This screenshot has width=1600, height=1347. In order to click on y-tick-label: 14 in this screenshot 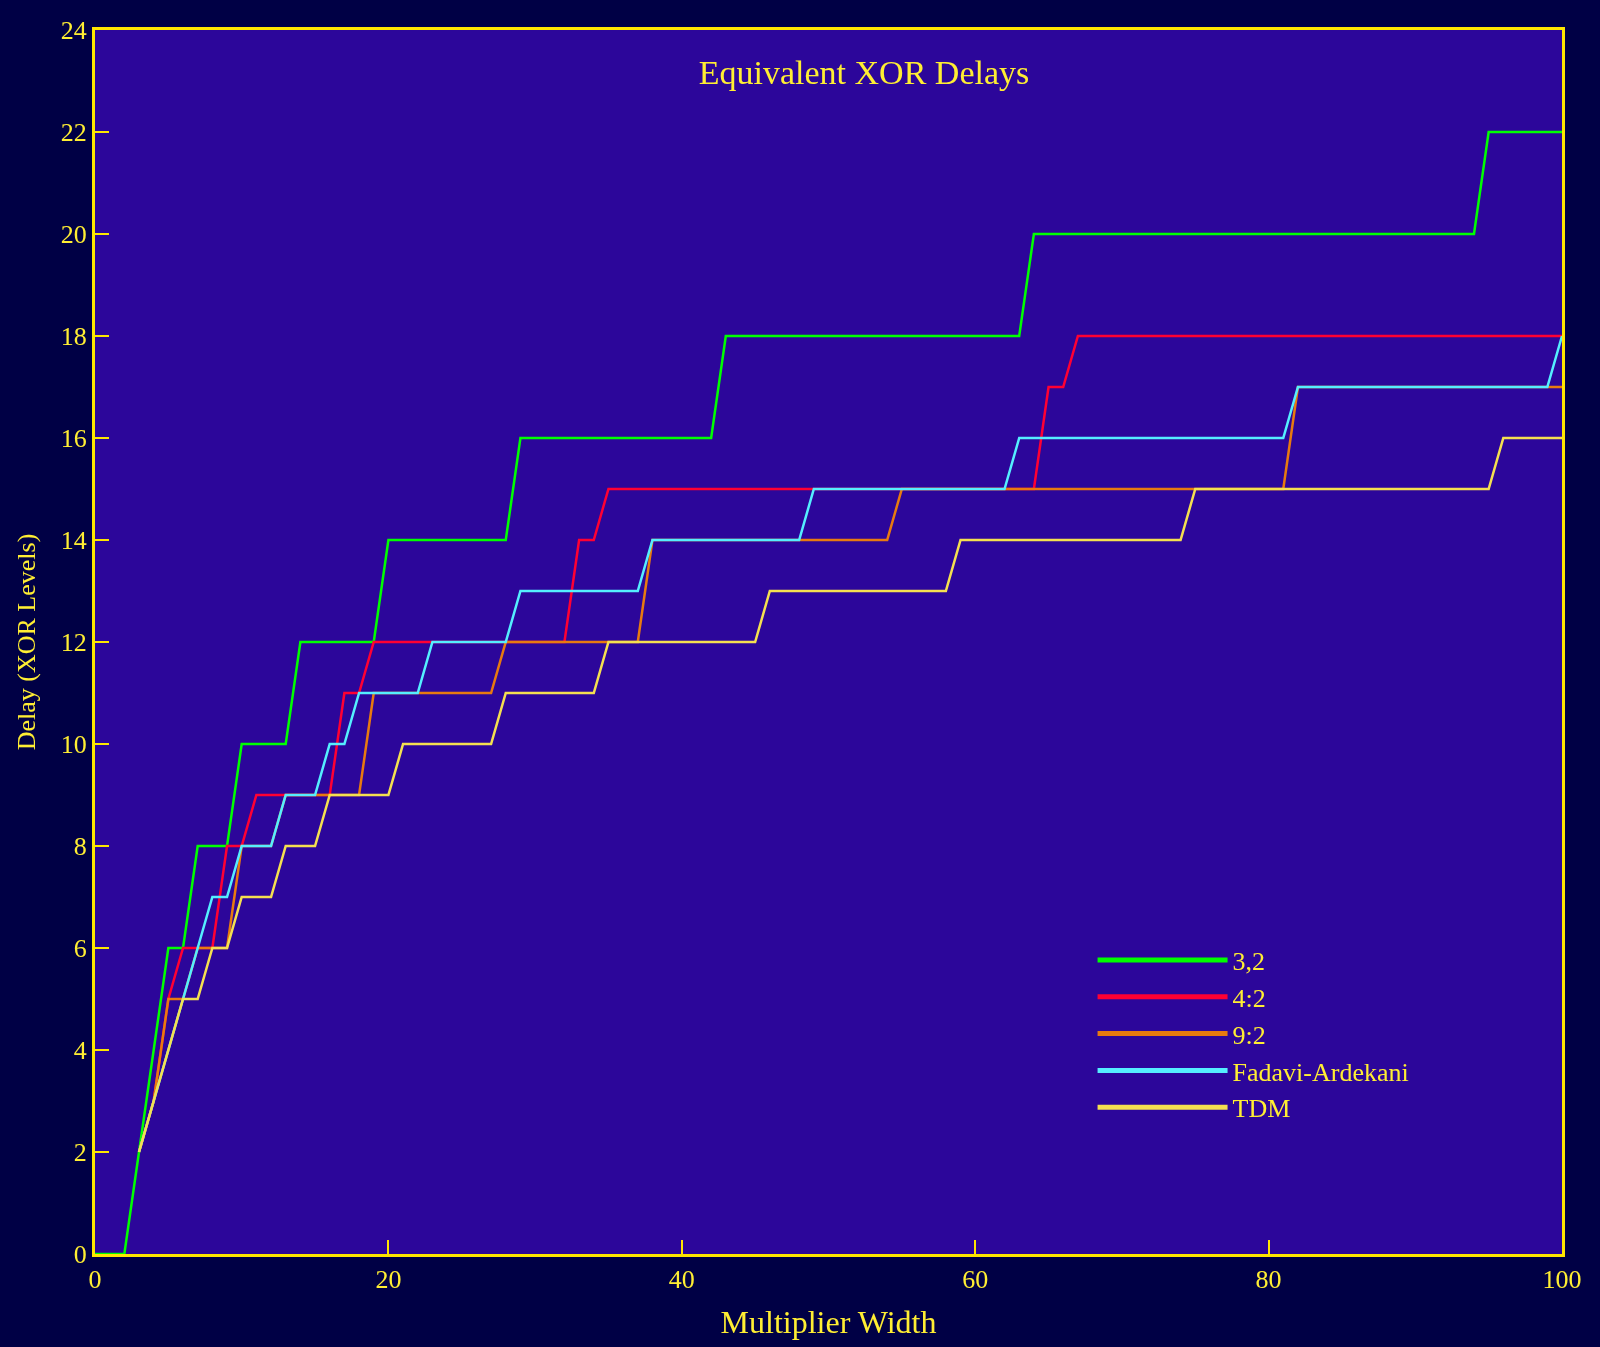, I will do `click(73, 541)`.